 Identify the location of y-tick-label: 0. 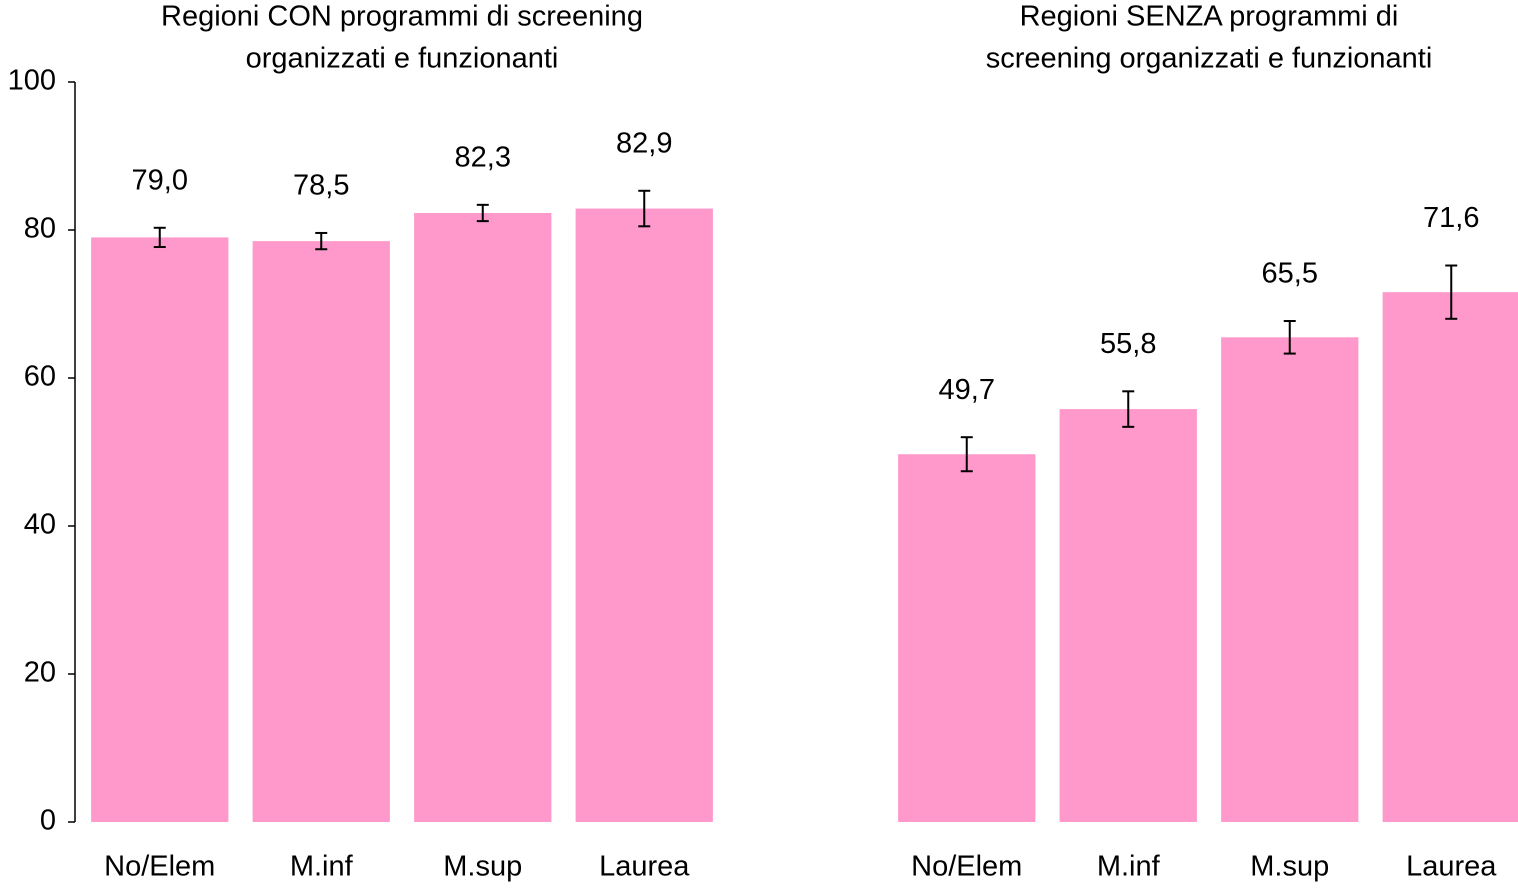
(48, 821).